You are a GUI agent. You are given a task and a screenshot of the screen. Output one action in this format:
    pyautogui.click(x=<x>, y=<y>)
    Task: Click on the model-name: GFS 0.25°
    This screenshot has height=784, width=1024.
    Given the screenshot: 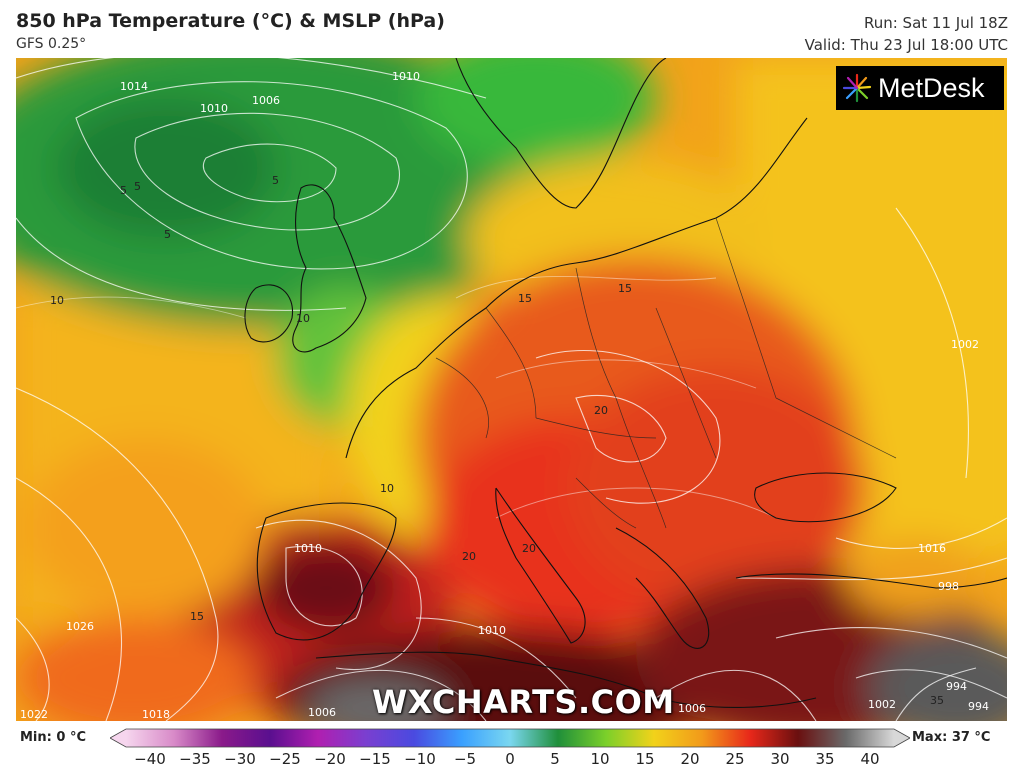 What is the action you would take?
    pyautogui.click(x=51, y=44)
    